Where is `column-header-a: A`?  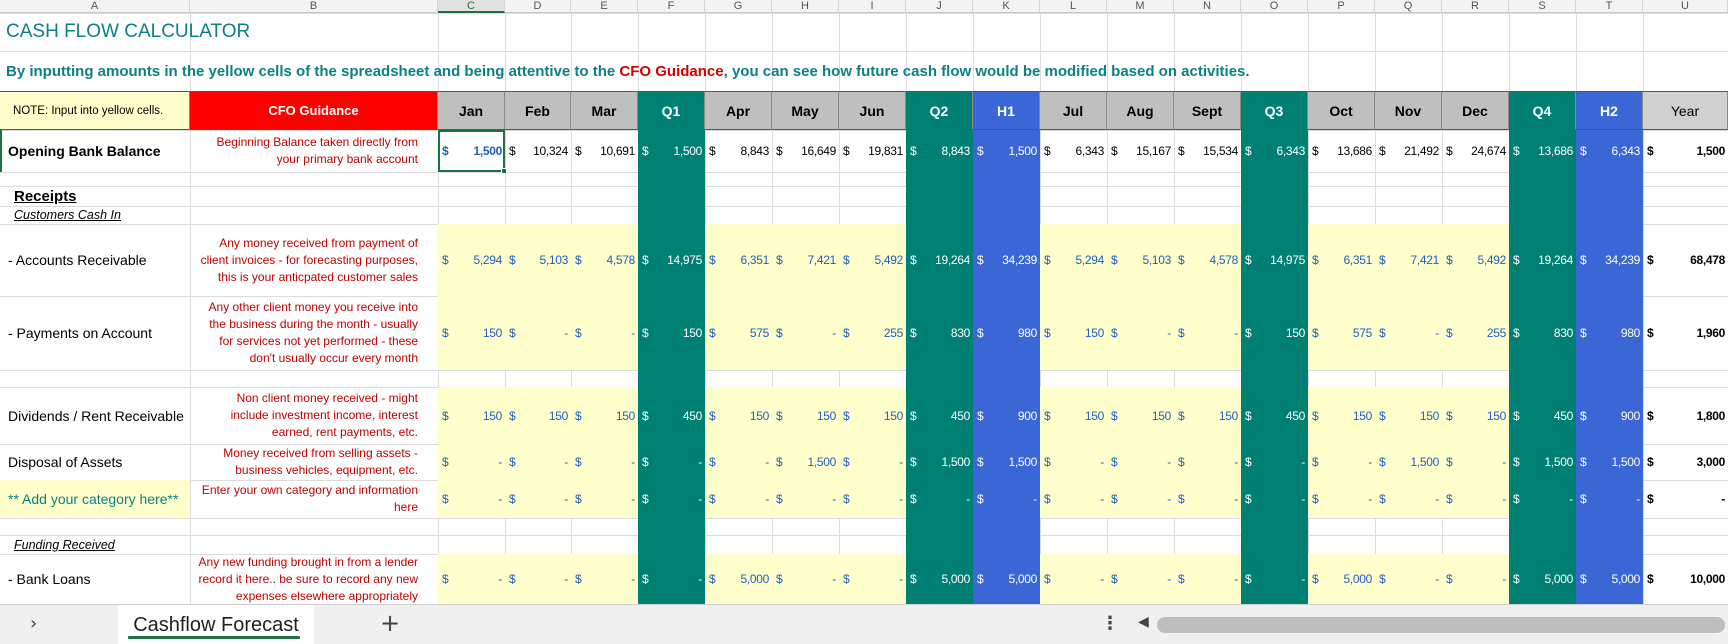 column-header-a: A is located at coordinates (95, 6).